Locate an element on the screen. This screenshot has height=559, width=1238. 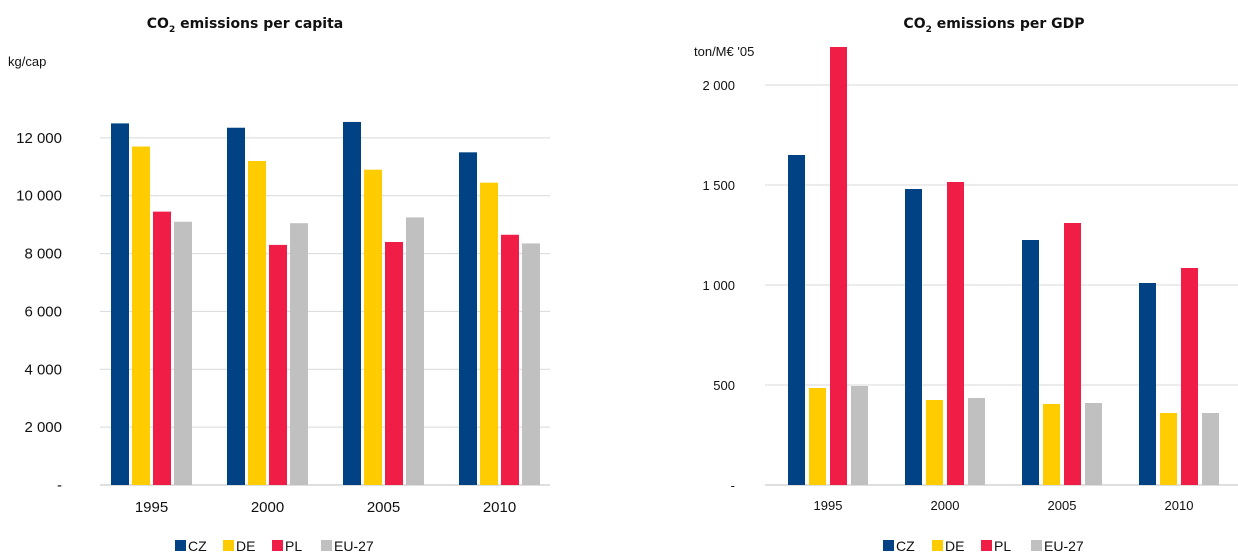
chart-1-title: CO2 emissions per capita is located at coordinates (245, 25).